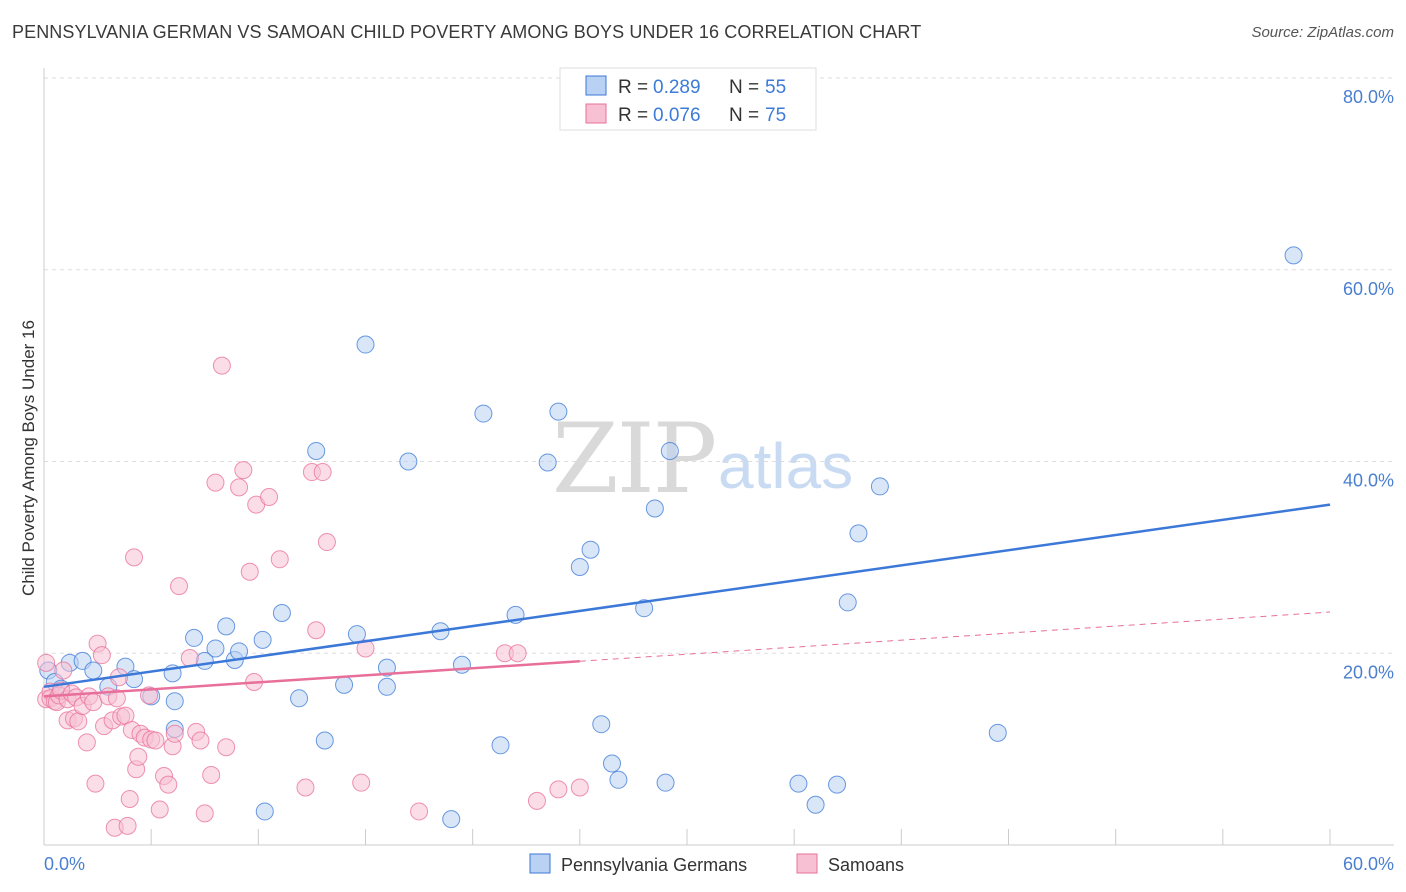 Image resolution: width=1406 pixels, height=892 pixels. I want to click on legend-r-value-pink: 0.076, so click(677, 115).